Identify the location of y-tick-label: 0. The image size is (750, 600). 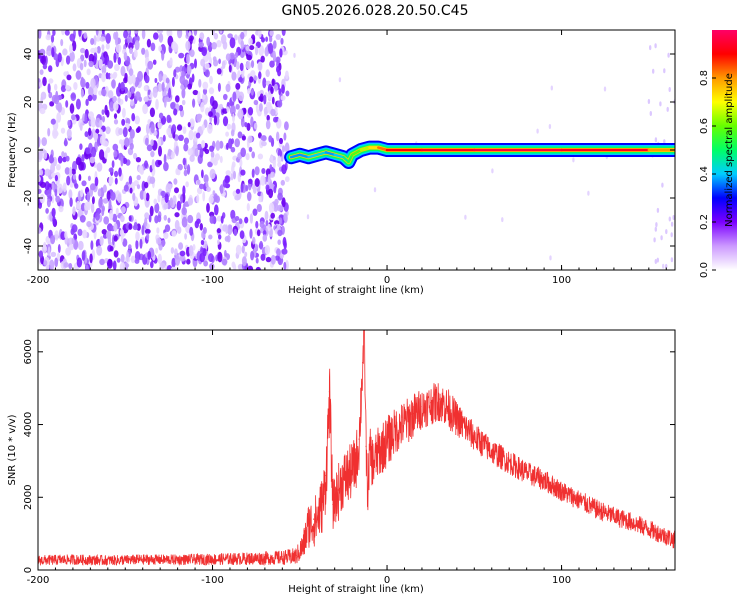
(28, 570).